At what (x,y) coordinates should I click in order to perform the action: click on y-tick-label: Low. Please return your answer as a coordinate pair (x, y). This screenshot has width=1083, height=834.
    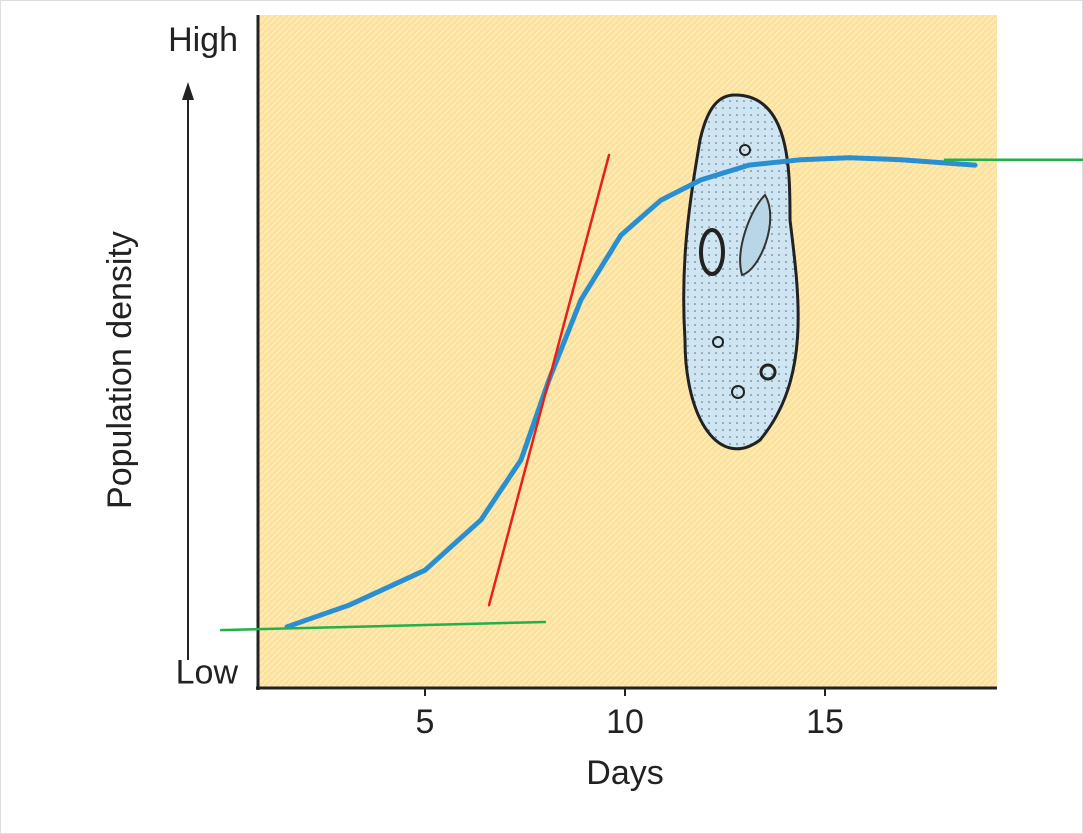
    Looking at the image, I should click on (207, 673).